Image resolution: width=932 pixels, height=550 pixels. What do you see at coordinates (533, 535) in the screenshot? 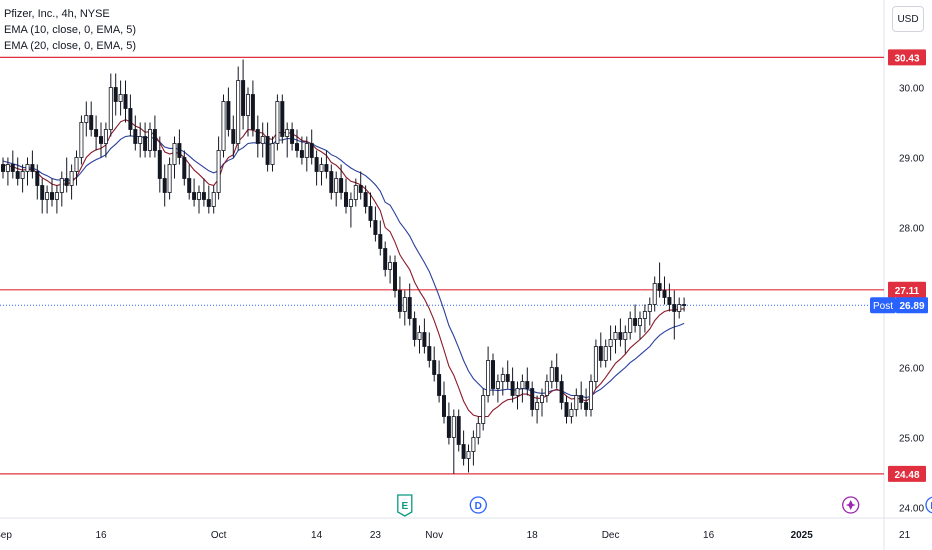
I see `x-tick-label: 18` at bounding box center [533, 535].